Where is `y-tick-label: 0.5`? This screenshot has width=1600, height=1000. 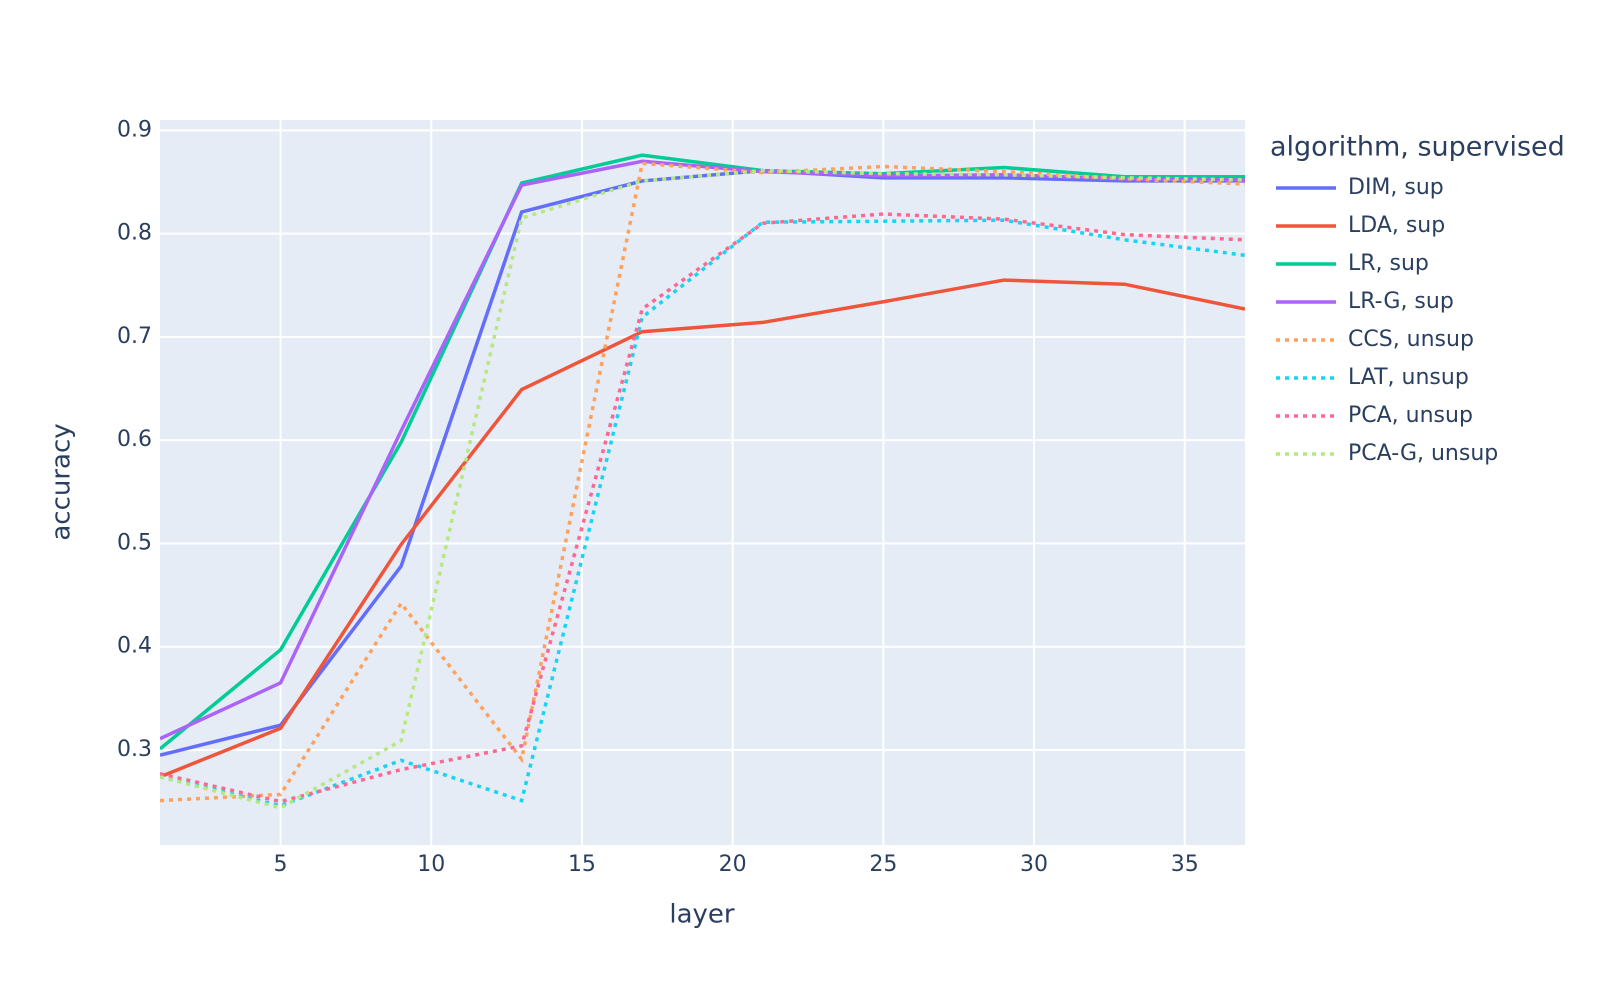 y-tick-label: 0.5 is located at coordinates (134, 542).